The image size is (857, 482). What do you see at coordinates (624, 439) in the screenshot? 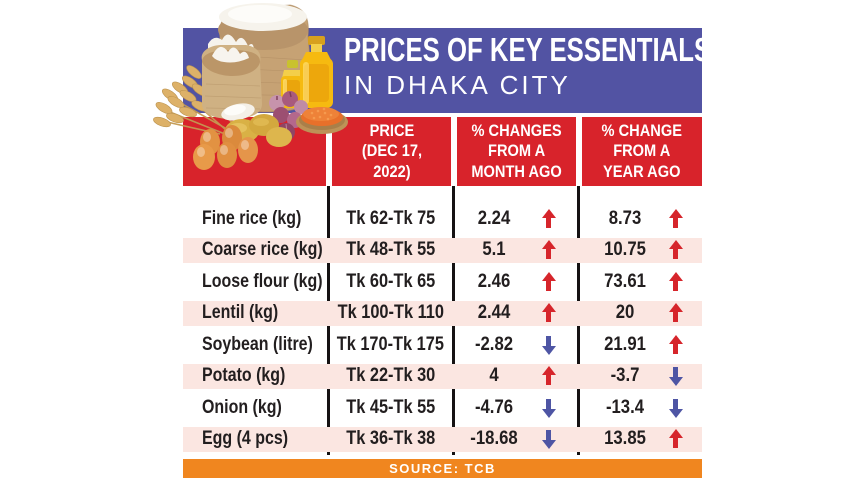
I see `year-change-value: 13.85` at bounding box center [624, 439].